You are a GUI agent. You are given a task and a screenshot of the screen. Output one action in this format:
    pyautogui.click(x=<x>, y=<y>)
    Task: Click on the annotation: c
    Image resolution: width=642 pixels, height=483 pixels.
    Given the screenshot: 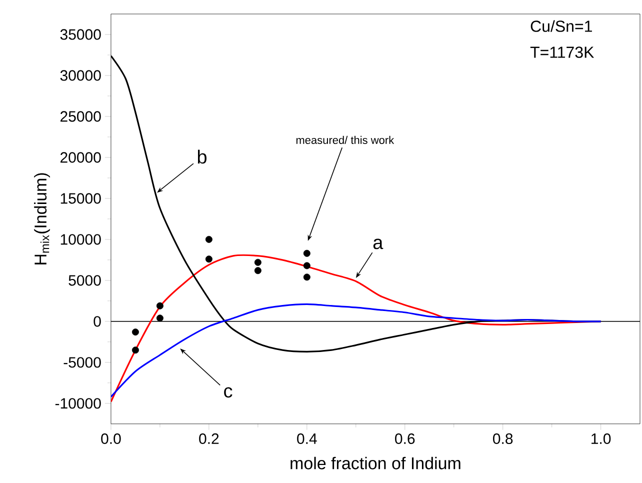 What is the action you would take?
    pyautogui.click(x=228, y=392)
    